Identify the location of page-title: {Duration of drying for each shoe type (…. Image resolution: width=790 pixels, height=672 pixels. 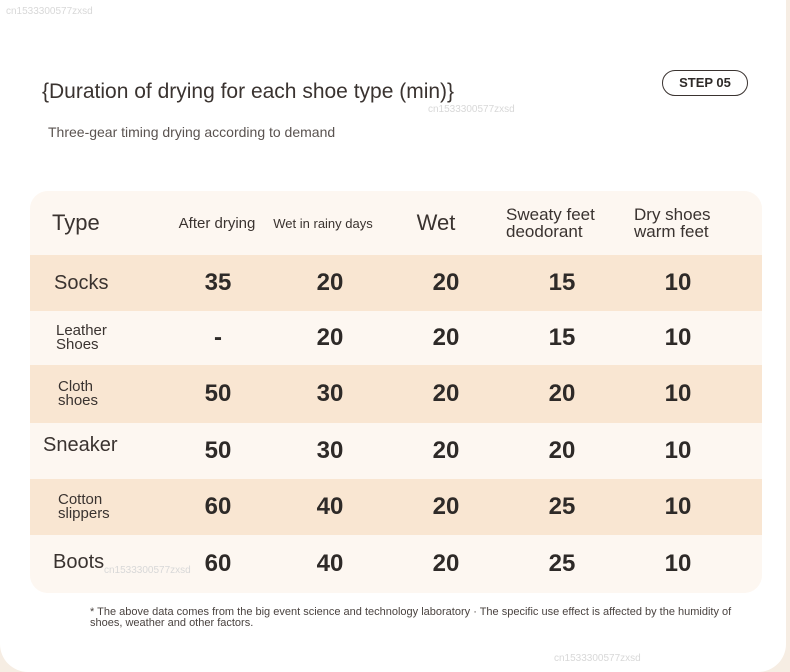
(248, 91).